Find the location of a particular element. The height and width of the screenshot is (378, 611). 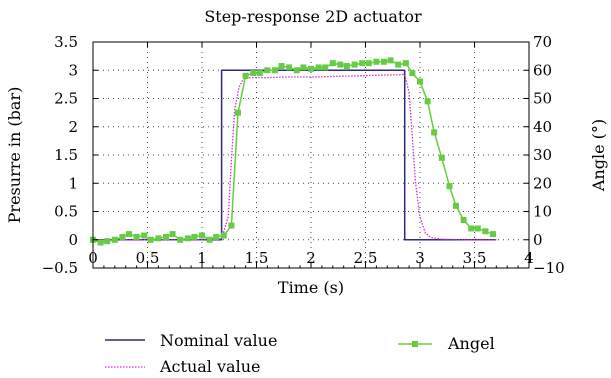

x-tick-label: 3 is located at coordinates (420, 258).